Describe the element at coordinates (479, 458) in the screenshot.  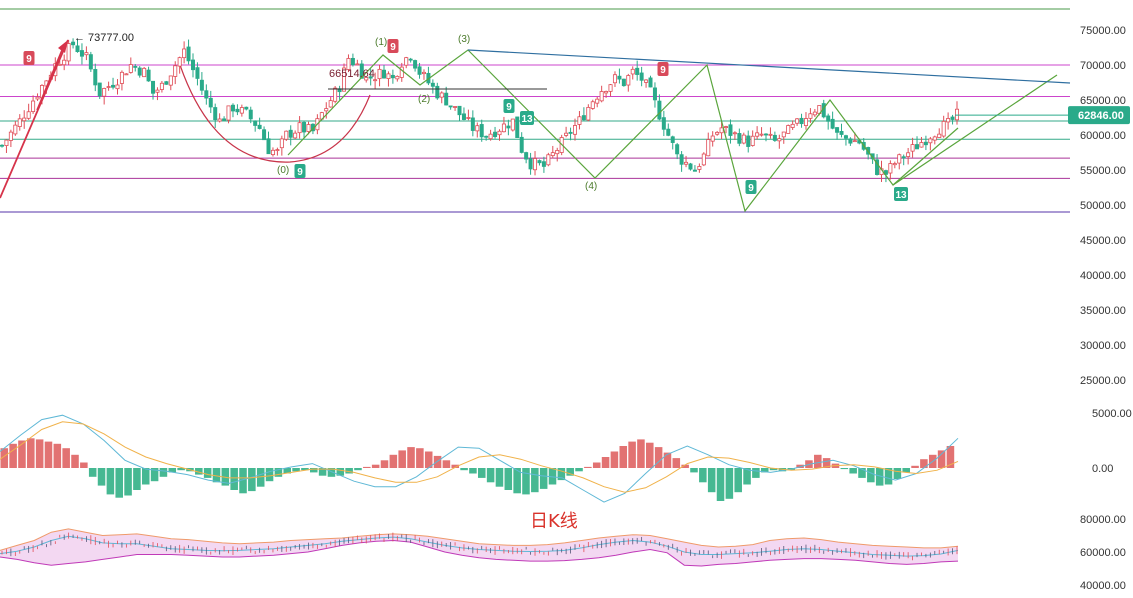
I see `macd-fast-line` at that location.